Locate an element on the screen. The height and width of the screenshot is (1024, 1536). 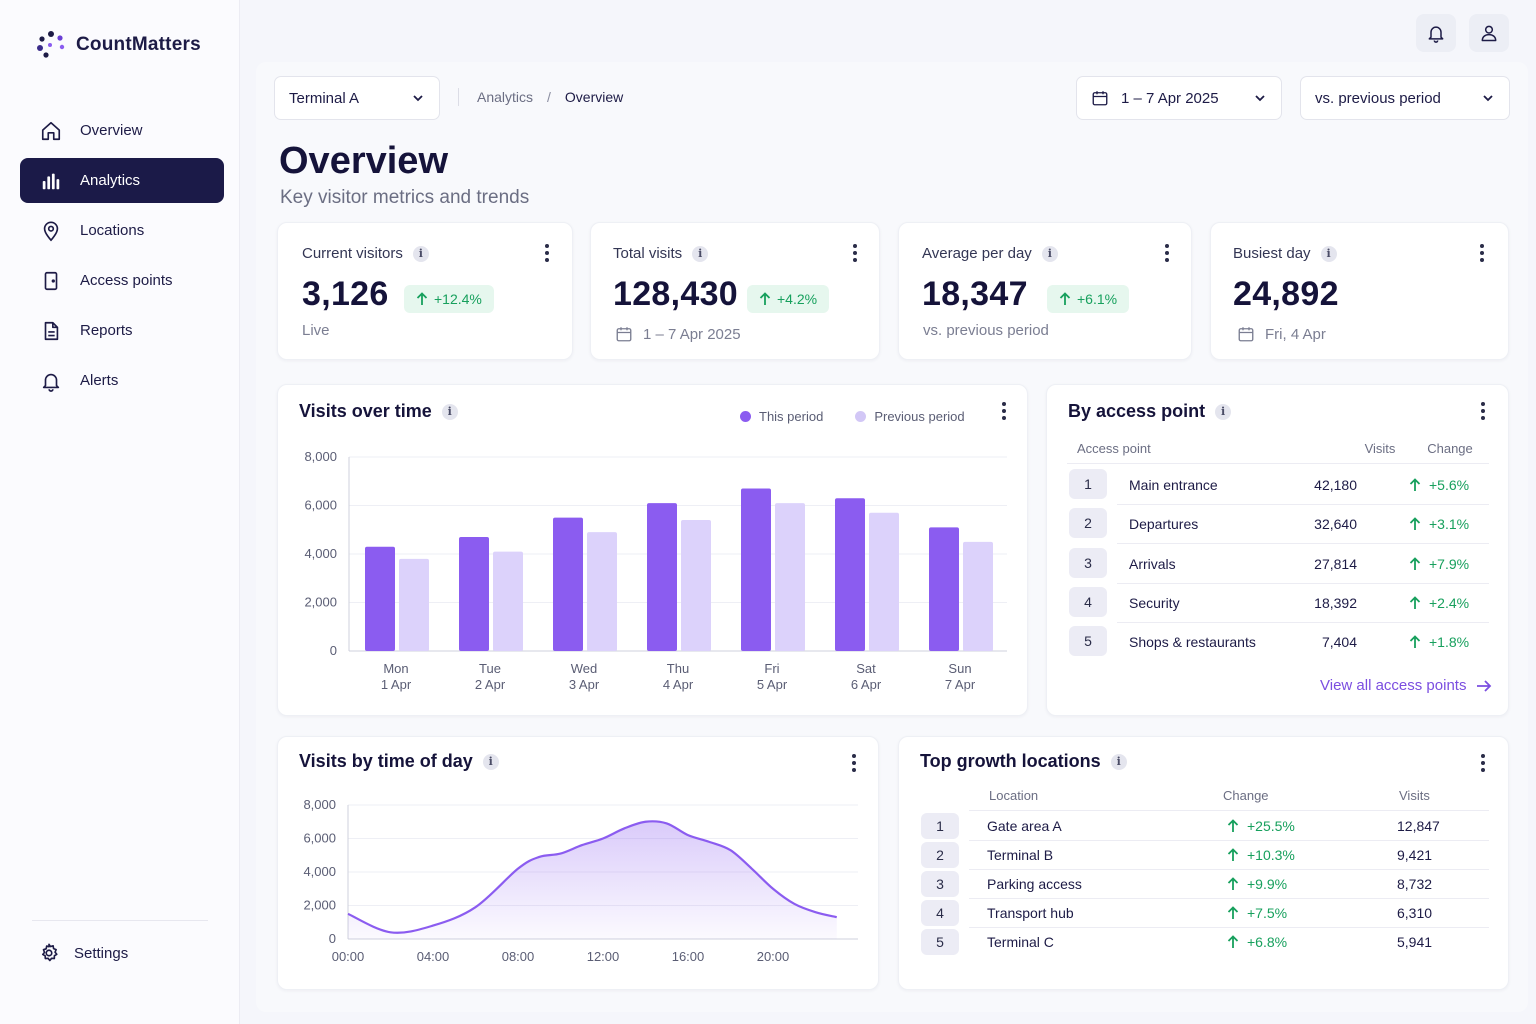
user-icon is located at coordinates (1489, 33).